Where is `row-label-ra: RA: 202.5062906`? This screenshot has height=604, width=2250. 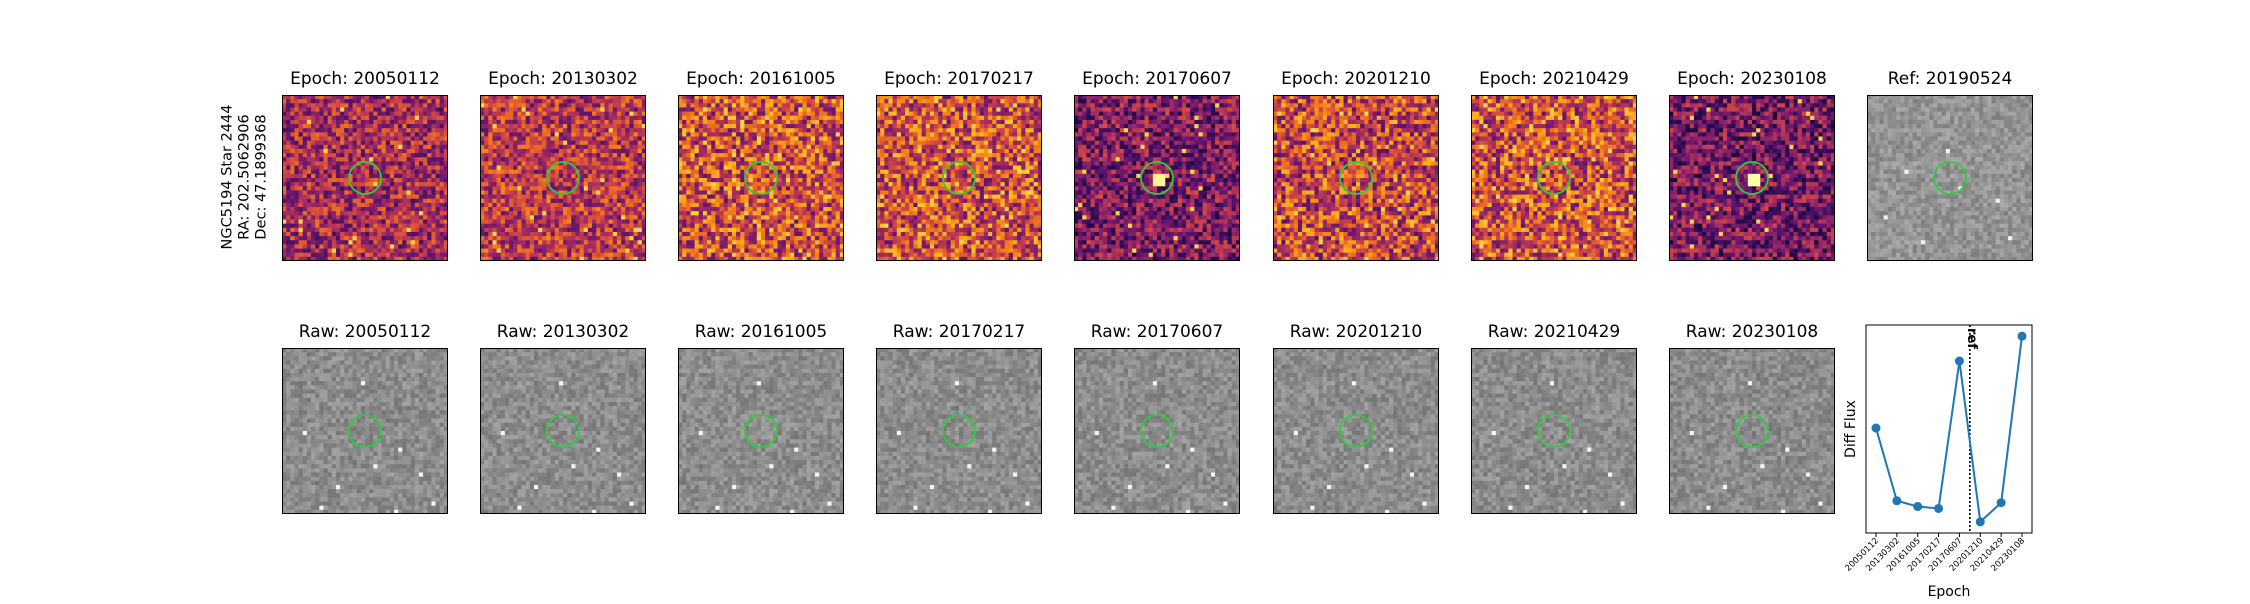 row-label-ra: RA: 202.5062906 is located at coordinates (245, 177).